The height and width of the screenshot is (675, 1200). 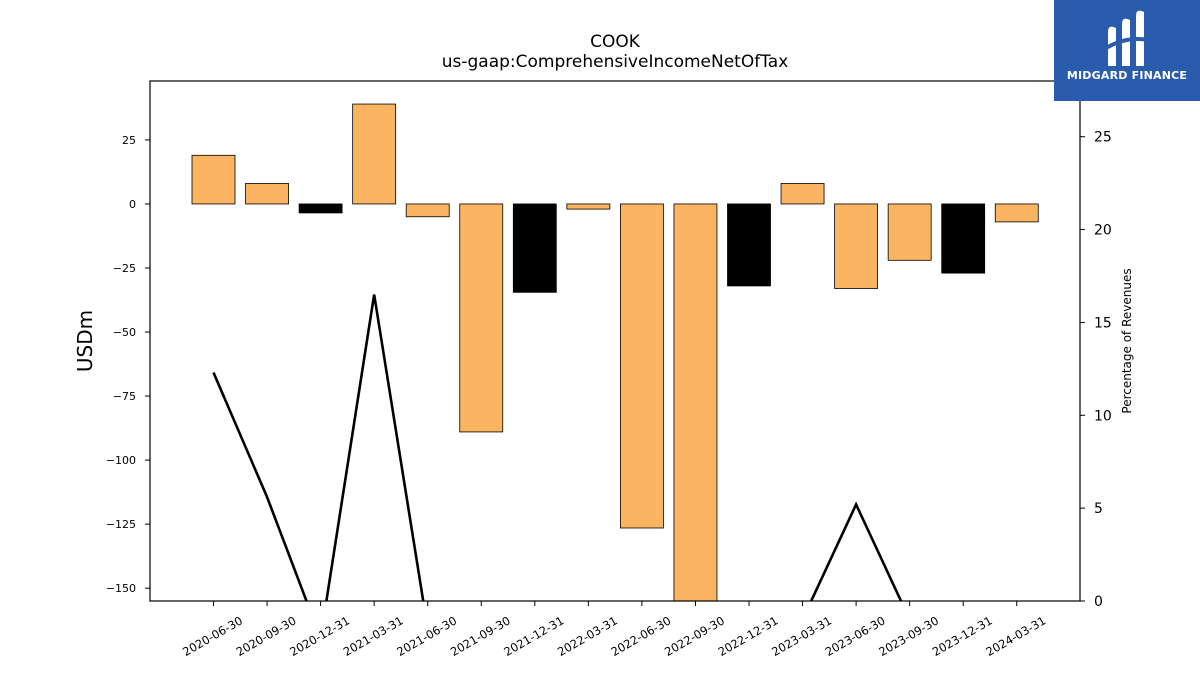 I want to click on x-tick-label: 2020-09-30, so click(x=266, y=636).